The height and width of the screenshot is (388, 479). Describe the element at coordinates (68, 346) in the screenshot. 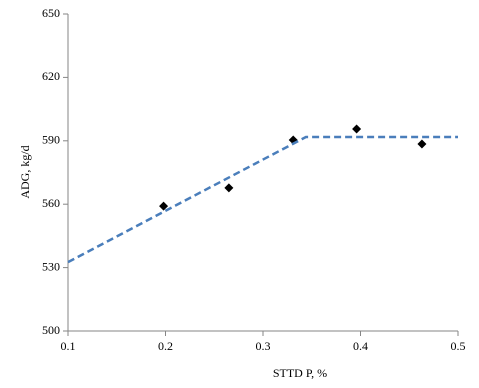

I see `x-tick-label: 0.1` at that location.